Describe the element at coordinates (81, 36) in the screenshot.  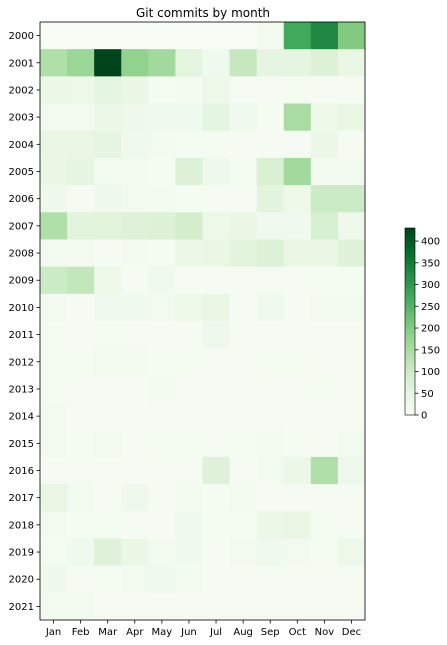
I see `heatmap-cell-2000-feb` at that location.